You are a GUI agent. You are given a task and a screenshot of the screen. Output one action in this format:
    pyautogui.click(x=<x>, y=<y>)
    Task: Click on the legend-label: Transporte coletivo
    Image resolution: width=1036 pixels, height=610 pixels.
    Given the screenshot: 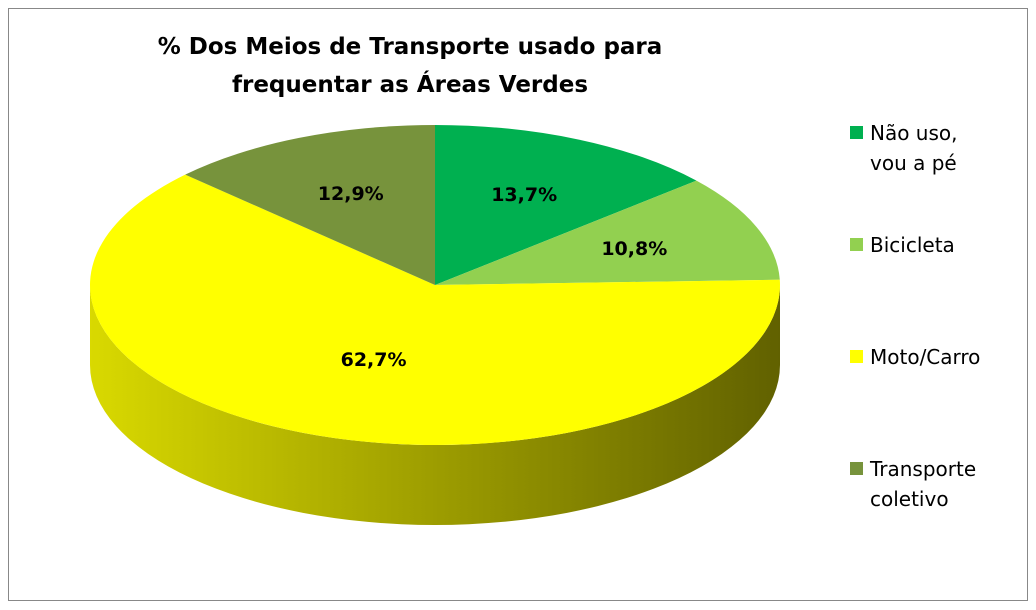 What is the action you would take?
    pyautogui.click(x=923, y=484)
    